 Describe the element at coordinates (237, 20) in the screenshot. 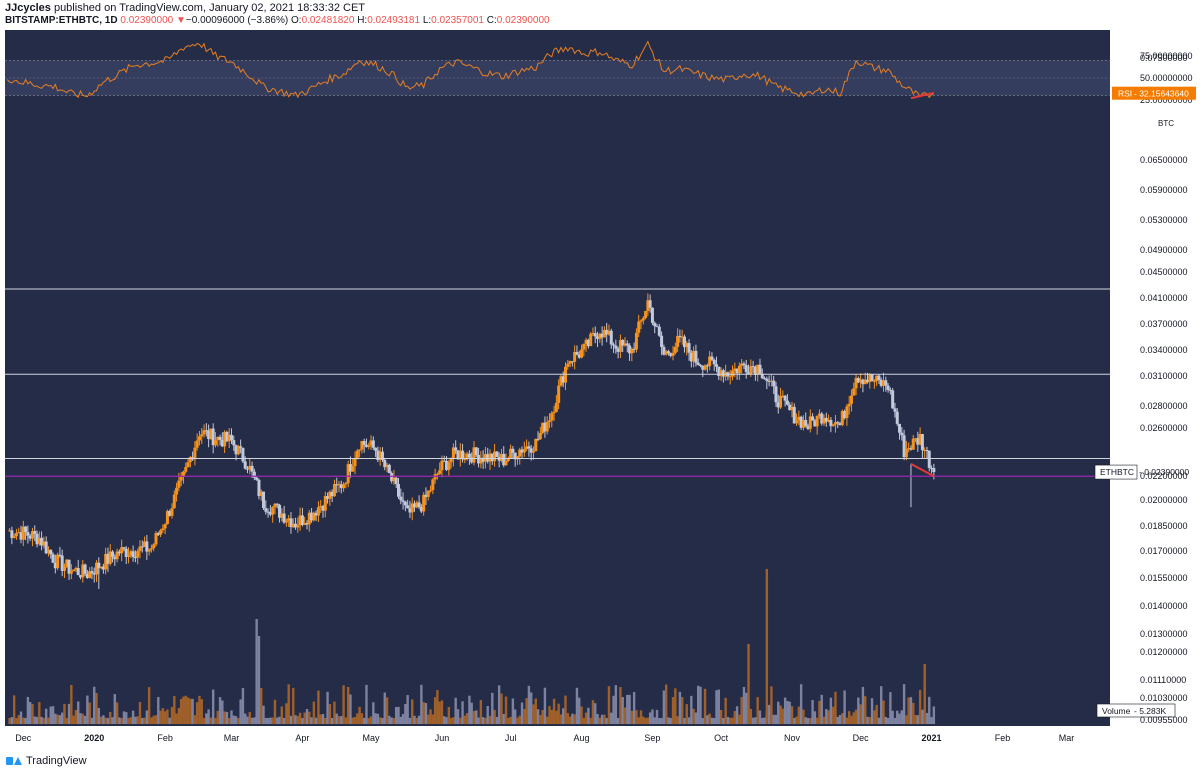

I see `price-change: −0.00096000 (−3.86%)` at that location.